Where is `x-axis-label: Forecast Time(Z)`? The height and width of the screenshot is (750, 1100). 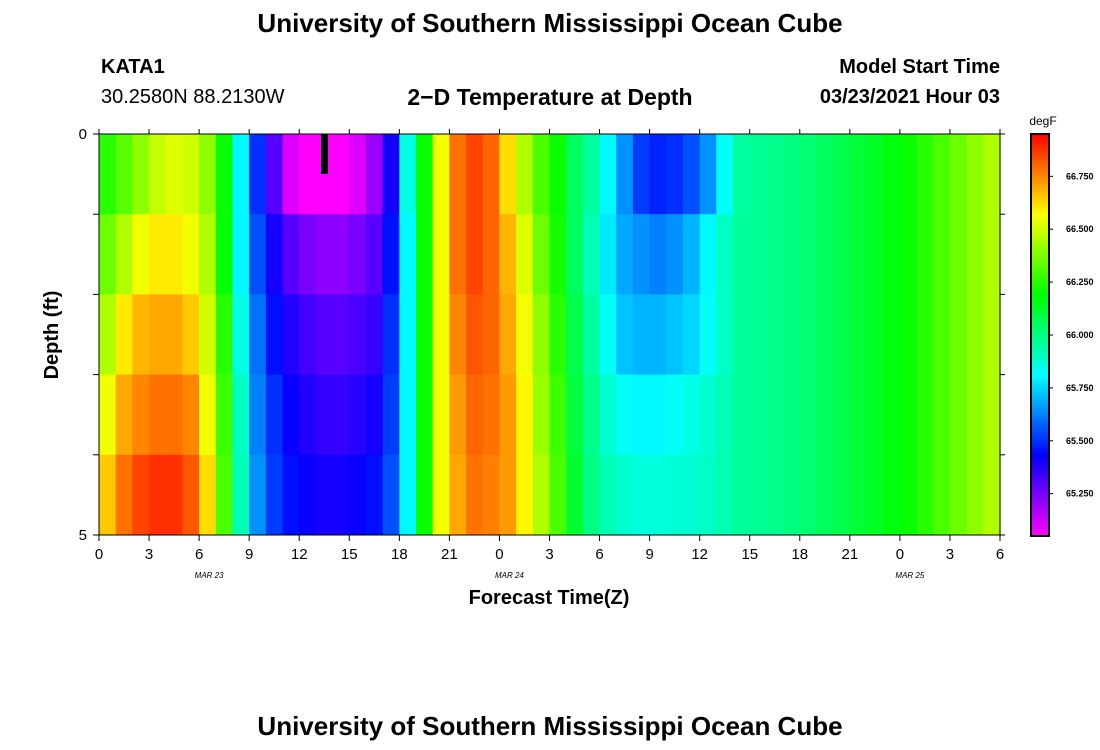 x-axis-label: Forecast Time(Z) is located at coordinates (549, 598).